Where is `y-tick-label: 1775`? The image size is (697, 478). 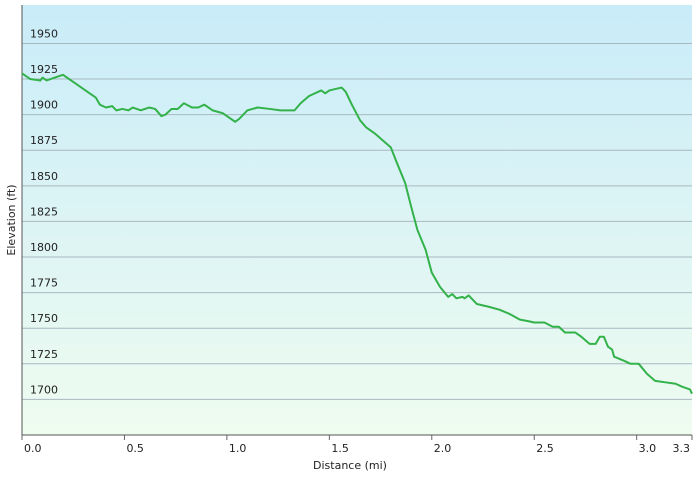
y-tick-label: 1775 is located at coordinates (44, 283).